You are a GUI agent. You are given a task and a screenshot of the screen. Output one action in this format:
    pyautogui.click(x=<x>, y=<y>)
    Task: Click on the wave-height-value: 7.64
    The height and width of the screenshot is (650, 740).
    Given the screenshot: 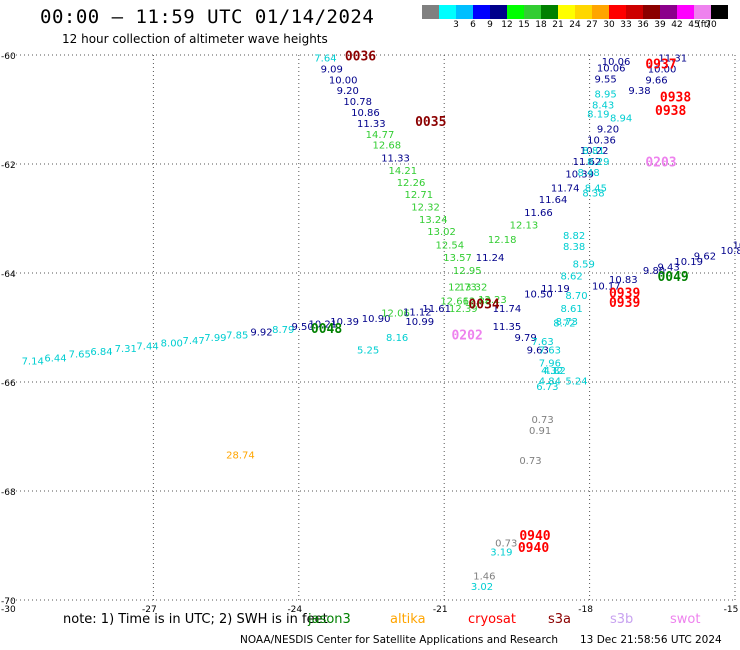 What is the action you would take?
    pyautogui.click(x=325, y=59)
    